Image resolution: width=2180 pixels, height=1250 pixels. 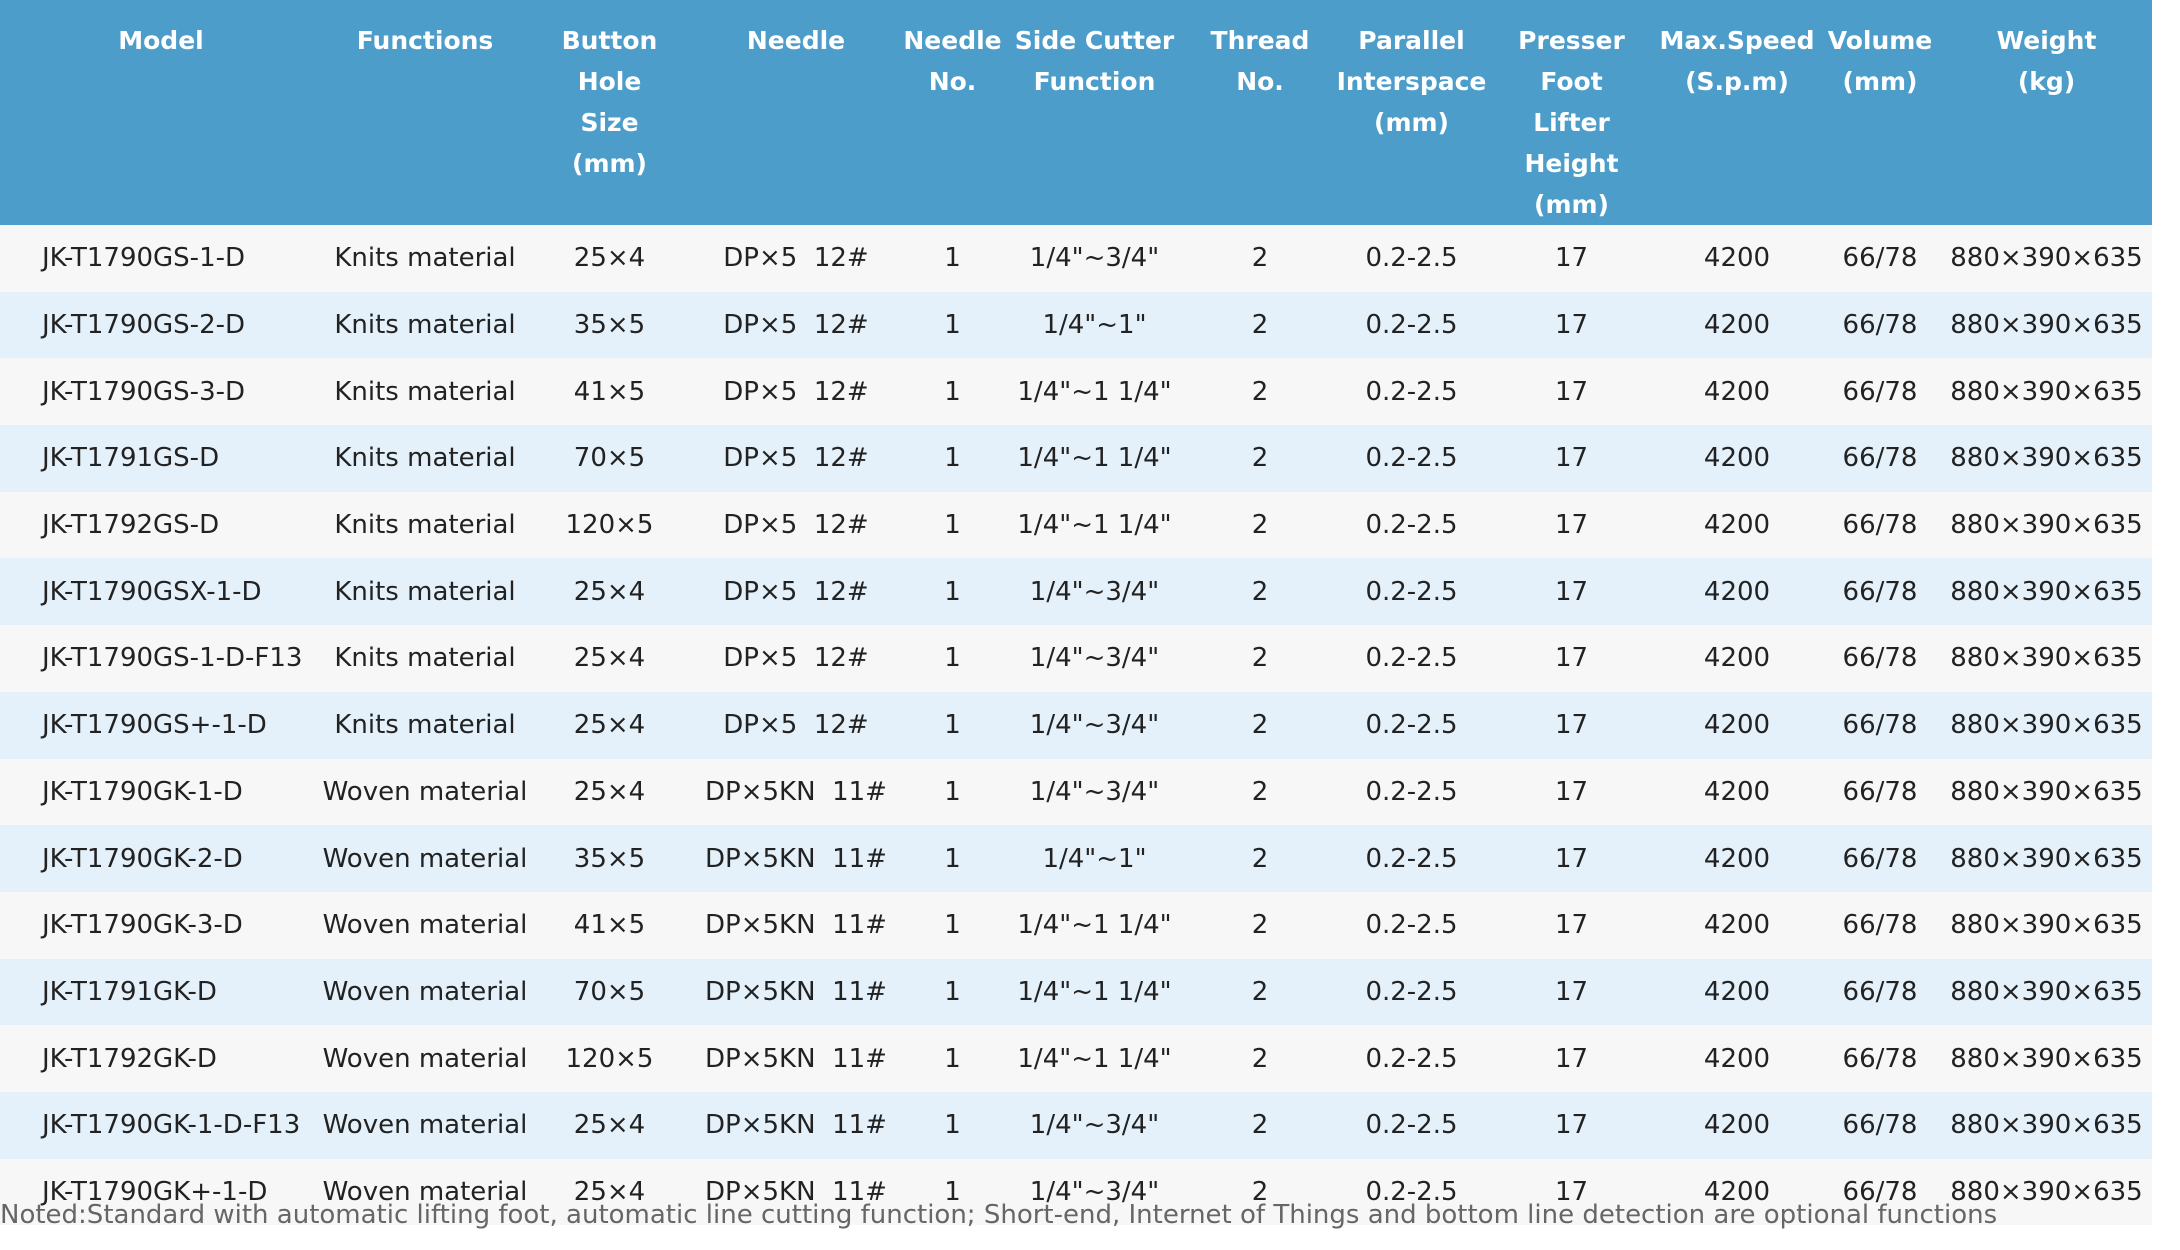 What do you see at coordinates (609, 858) in the screenshot?
I see `table-cell: 35×5` at bounding box center [609, 858].